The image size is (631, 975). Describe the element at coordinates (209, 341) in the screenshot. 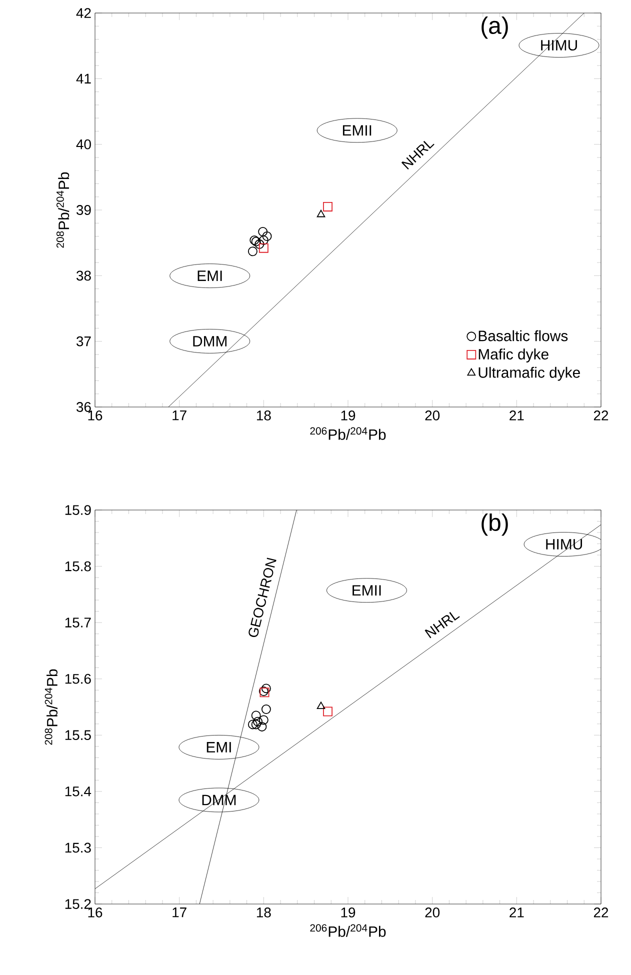

I see `annotation: DMM` at that location.